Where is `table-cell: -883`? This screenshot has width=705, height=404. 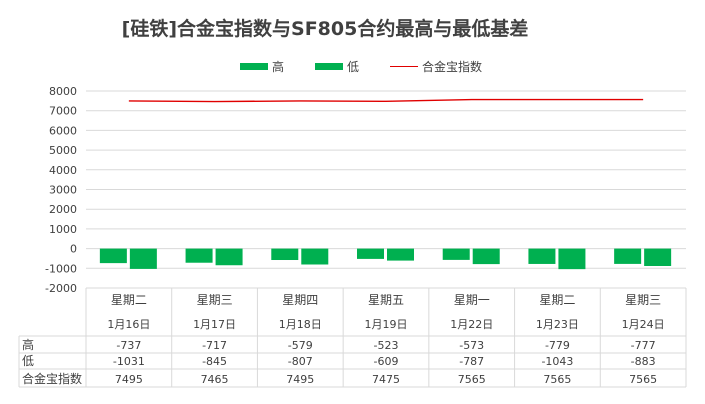 table-cell: -883 is located at coordinates (643, 361).